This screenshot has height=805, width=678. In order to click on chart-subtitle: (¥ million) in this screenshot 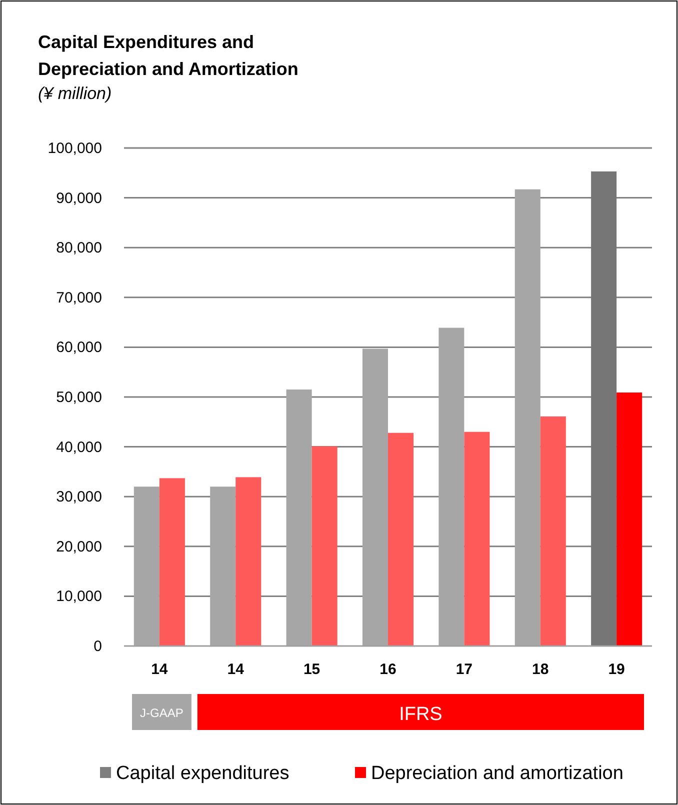, I will do `click(75, 93)`.